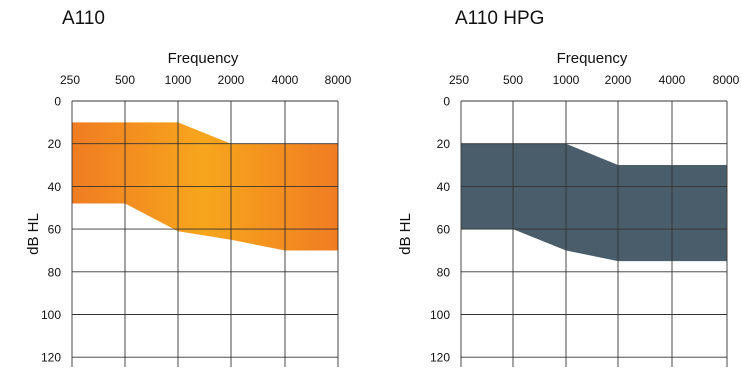  I want to click on chart-title: A110 HPG, so click(499, 18).